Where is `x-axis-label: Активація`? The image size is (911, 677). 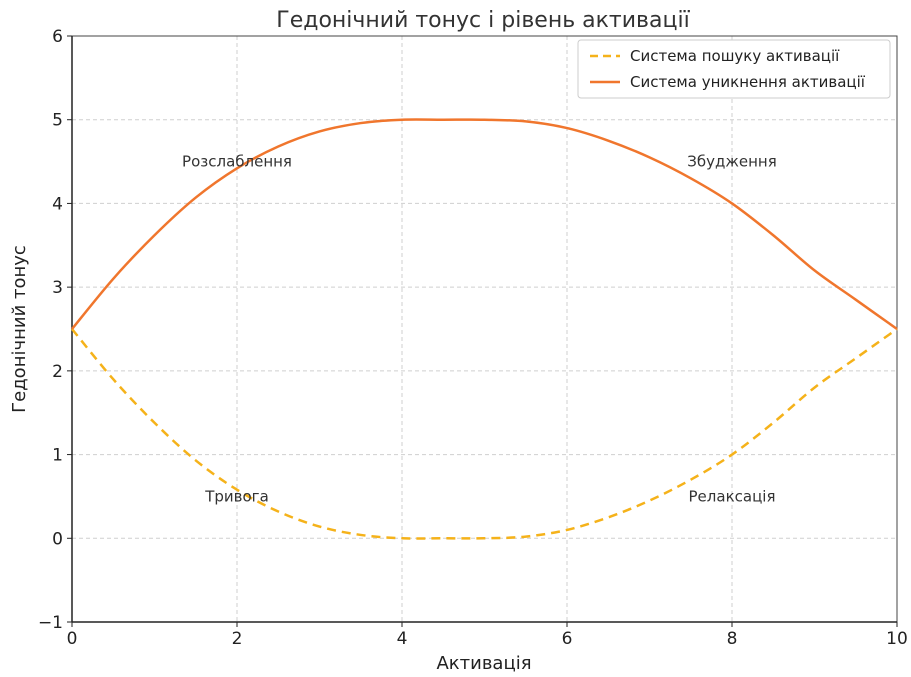
x-axis-label: Активація is located at coordinates (483, 663).